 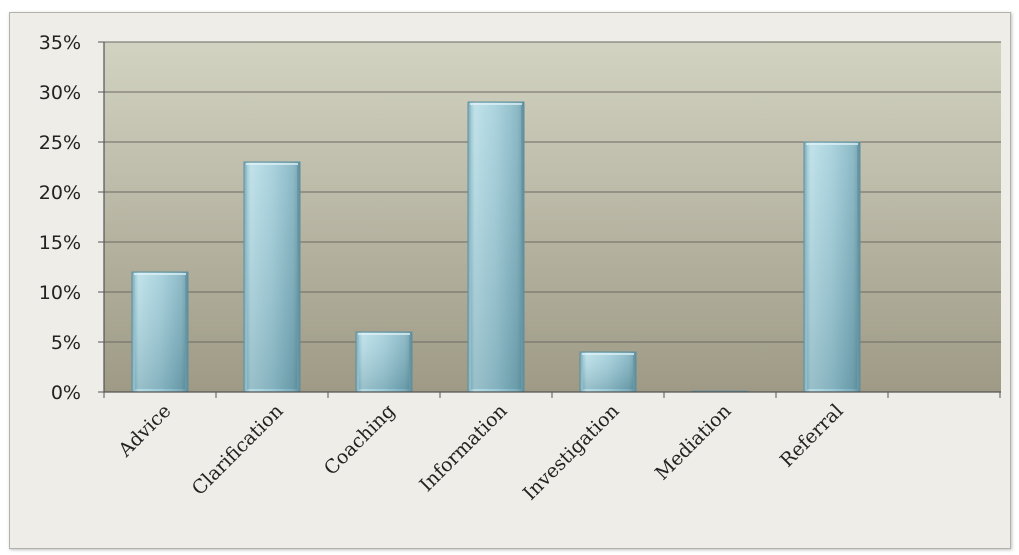 I want to click on x-tick-label: Investigation, so click(x=571, y=452).